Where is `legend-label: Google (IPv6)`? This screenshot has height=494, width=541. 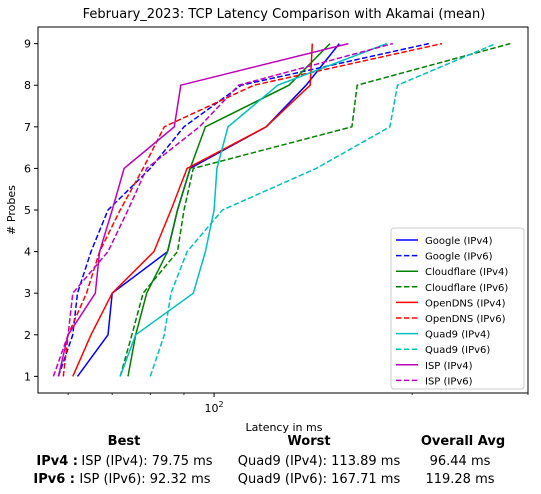
legend-label: Google (IPv6) is located at coordinates (459, 257).